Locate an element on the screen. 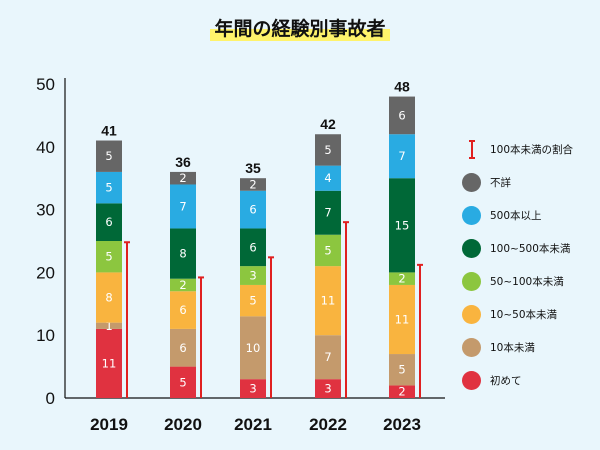 This screenshot has height=450, width=600. y-tick-label: 20 is located at coordinates (45, 272).